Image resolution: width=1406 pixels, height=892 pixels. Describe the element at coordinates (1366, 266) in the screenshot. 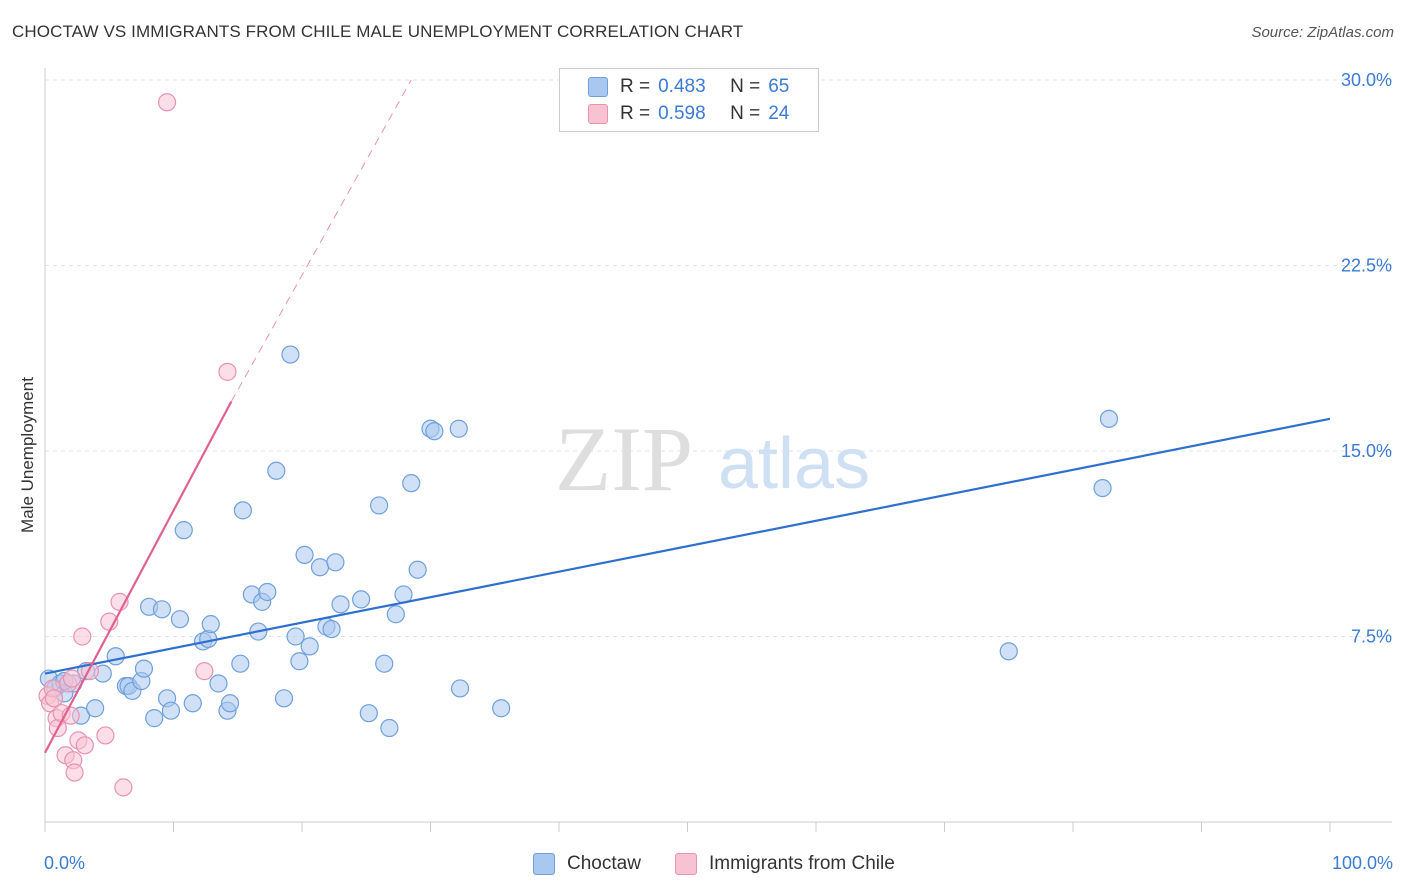

I see `y-tick-label: 22.5%` at that location.